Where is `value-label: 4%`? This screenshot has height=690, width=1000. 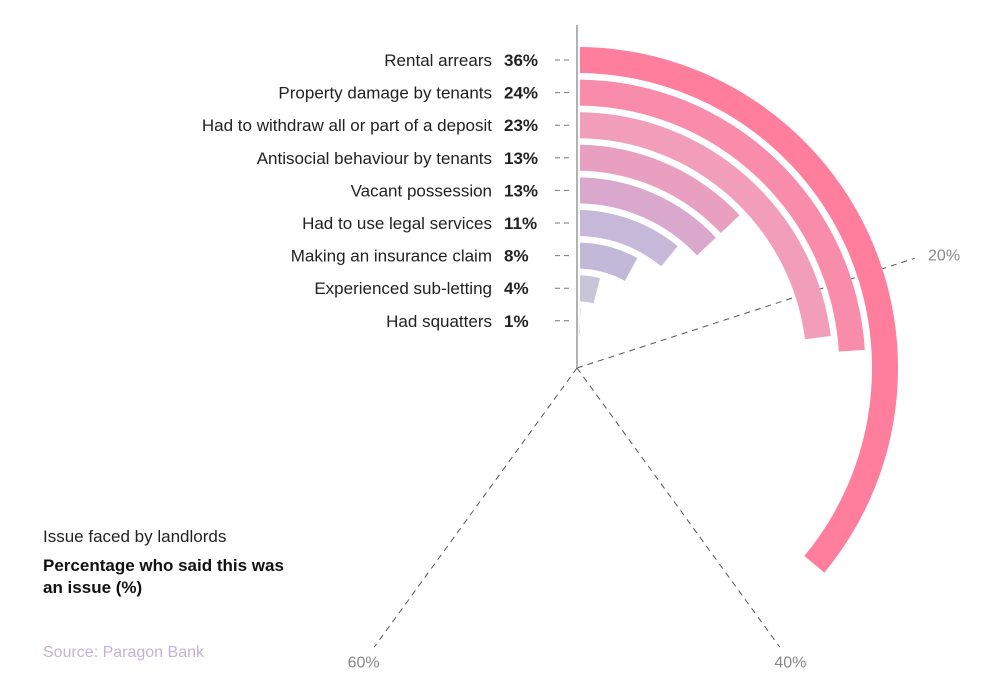
value-label: 4% is located at coordinates (516, 288).